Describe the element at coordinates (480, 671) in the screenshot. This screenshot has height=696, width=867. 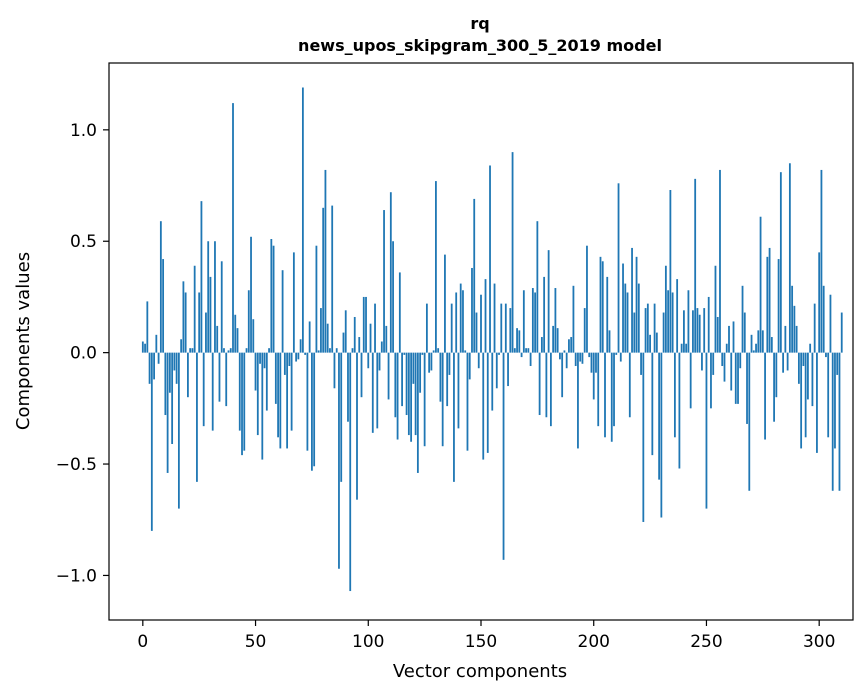
I see `x-axis-label: Vector components` at that location.